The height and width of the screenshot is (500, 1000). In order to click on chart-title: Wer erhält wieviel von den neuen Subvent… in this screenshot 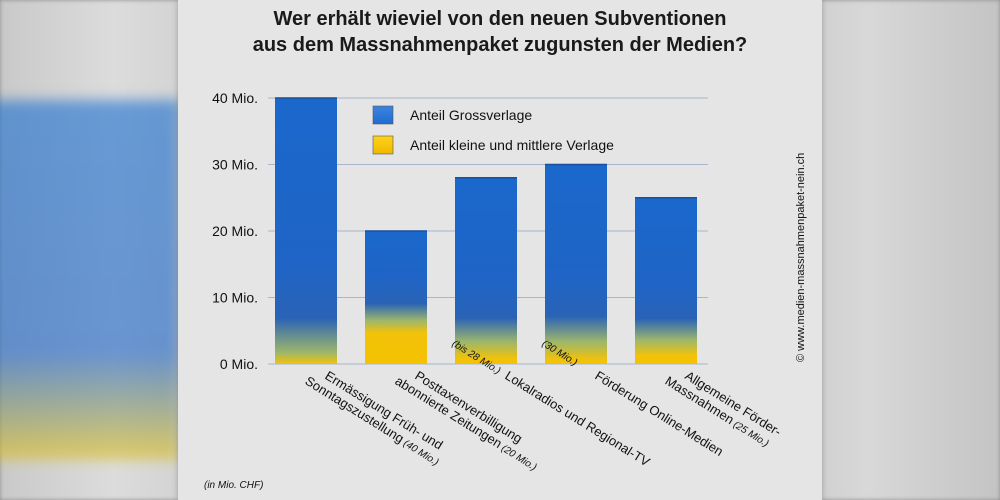, I will do `click(500, 32)`.